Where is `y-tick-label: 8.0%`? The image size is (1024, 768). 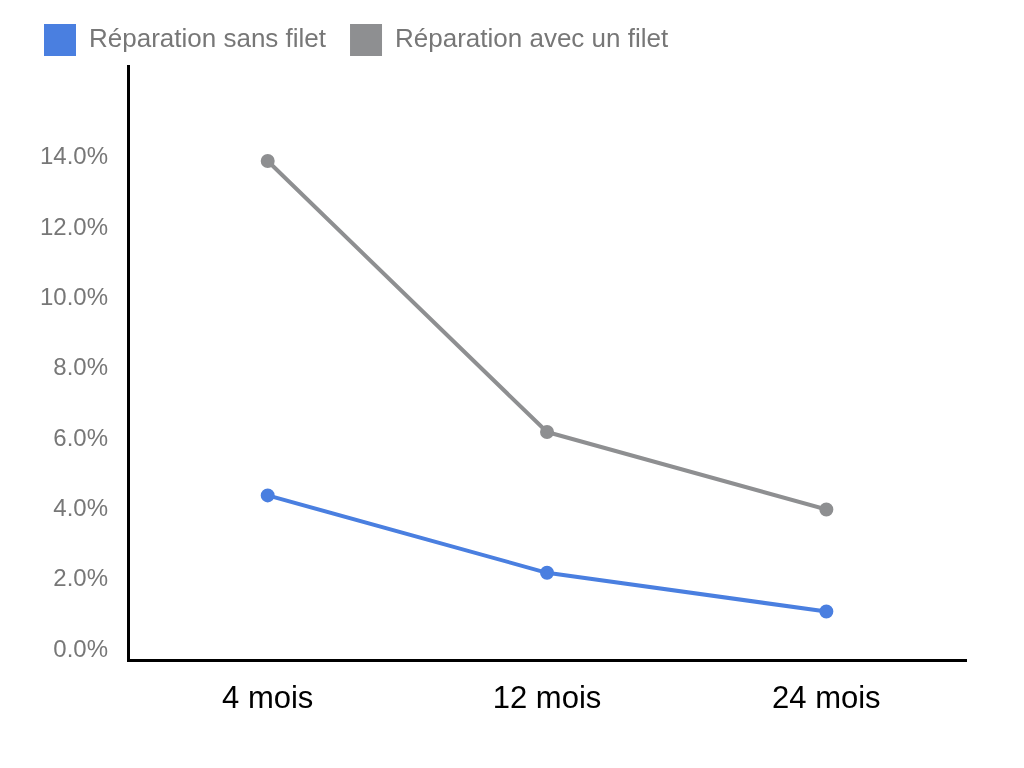
y-tick-label: 8.0% is located at coordinates (81, 367).